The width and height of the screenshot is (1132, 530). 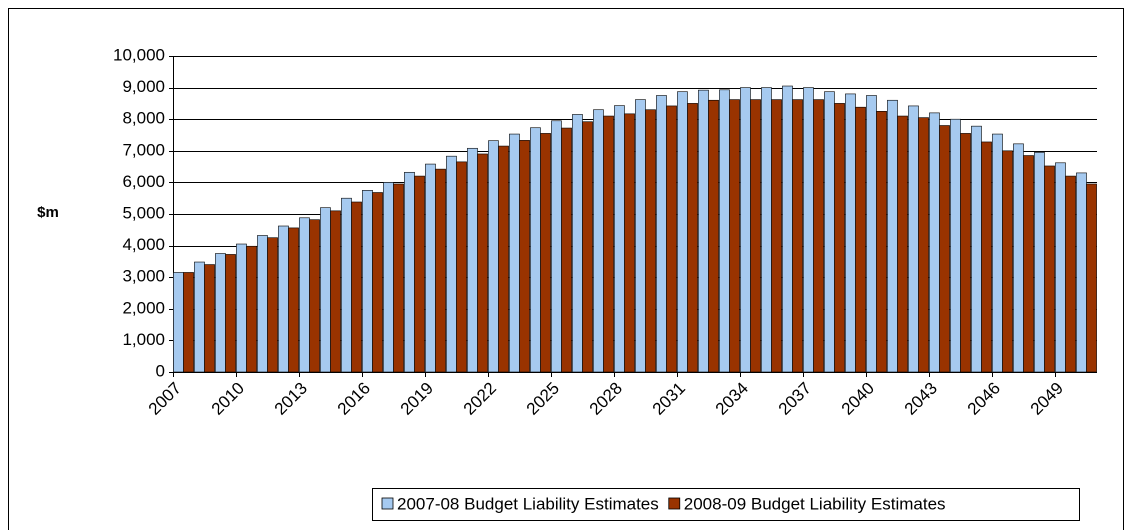 What do you see at coordinates (139, 54) in the screenshot?
I see `y-tick-label: 10,000` at bounding box center [139, 54].